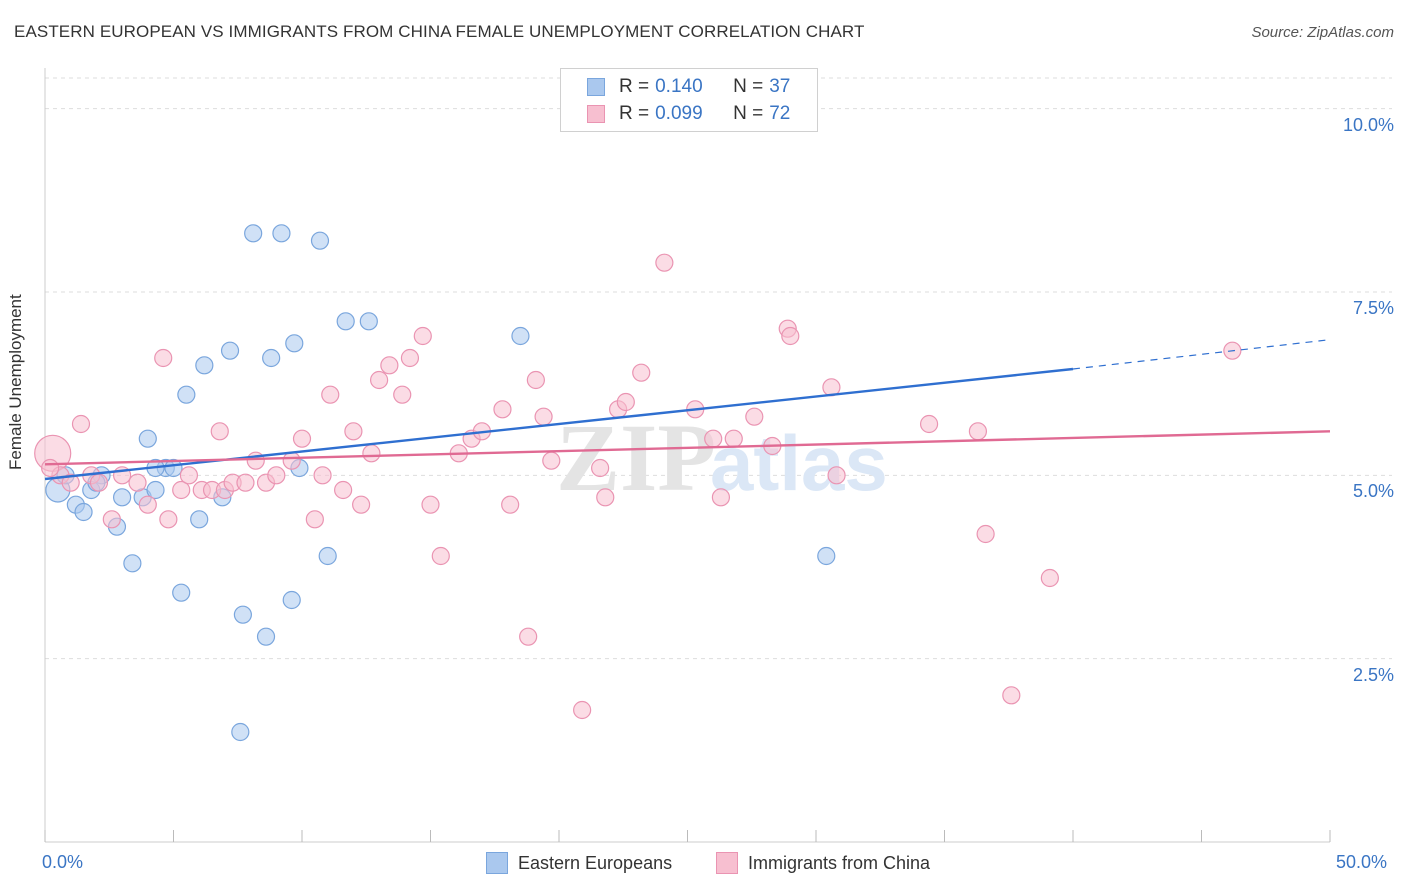 This screenshot has height=892, width=1406. What do you see at coordinates (1373, 674) in the screenshot?
I see `y-tick-label: 2.5%` at bounding box center [1373, 674].